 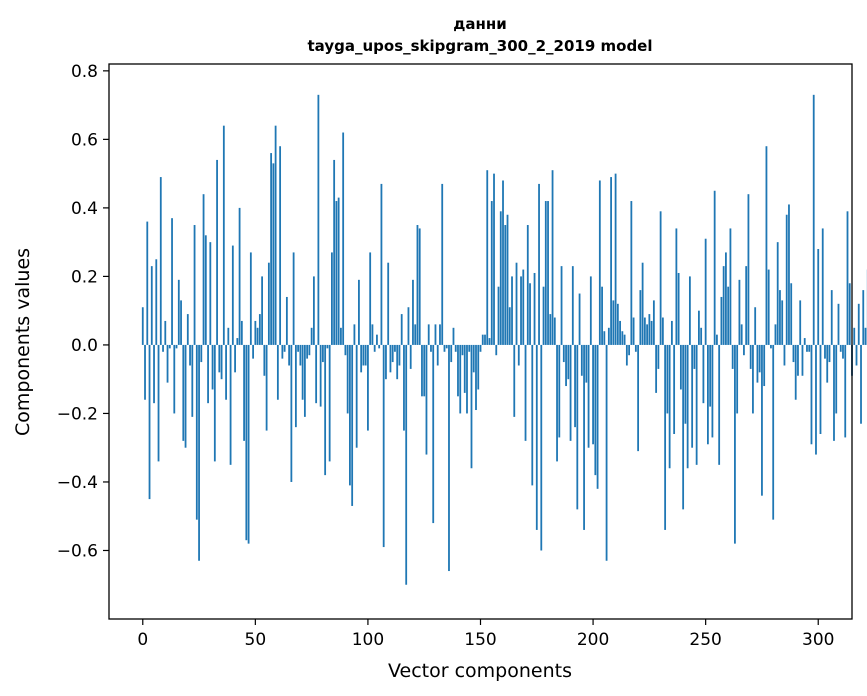 What do you see at coordinates (84, 346) in the screenshot?
I see `y-tick-label: 0.0` at bounding box center [84, 346].